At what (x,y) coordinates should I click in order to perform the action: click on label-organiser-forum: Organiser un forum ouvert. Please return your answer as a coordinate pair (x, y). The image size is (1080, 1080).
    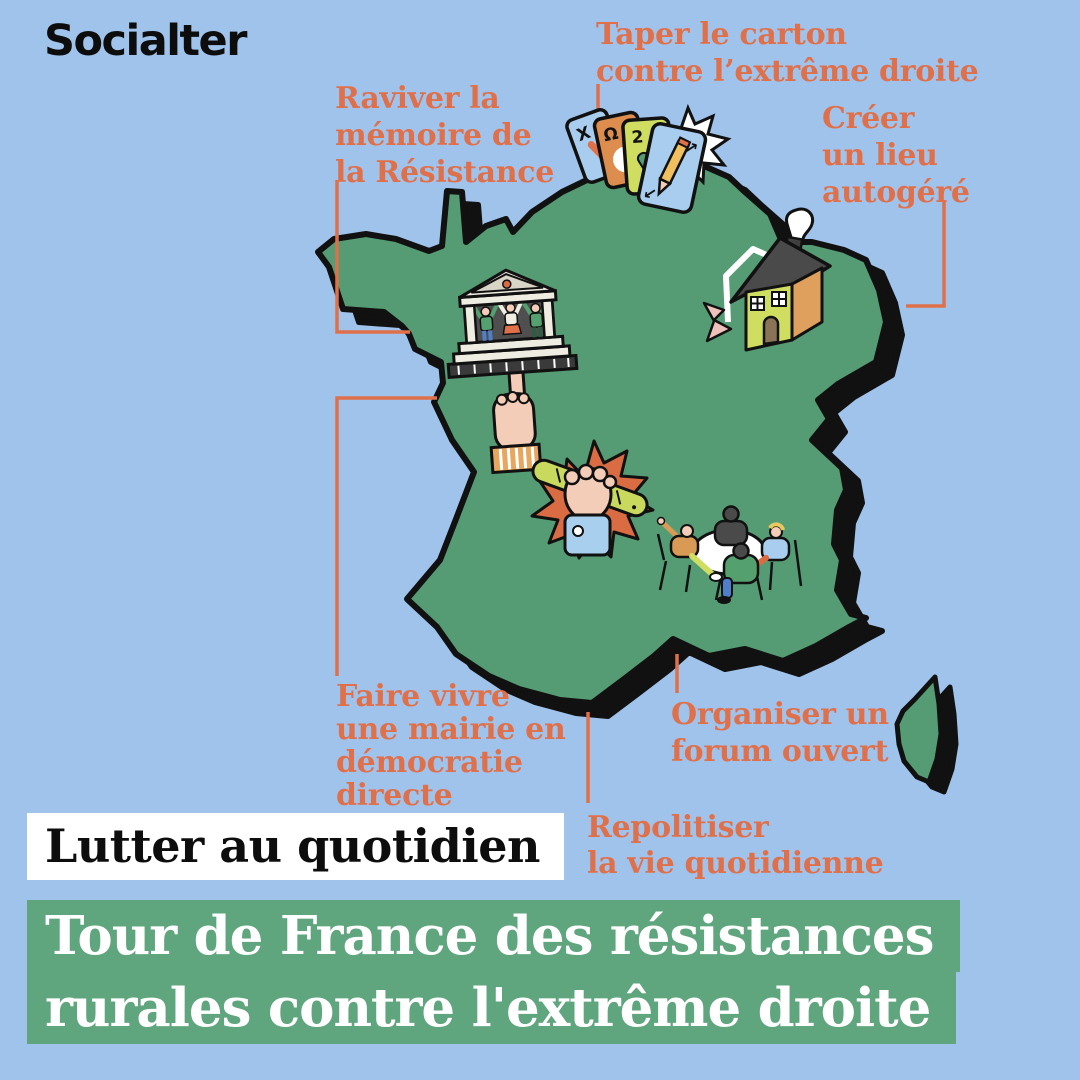
    Looking at the image, I should click on (780, 733).